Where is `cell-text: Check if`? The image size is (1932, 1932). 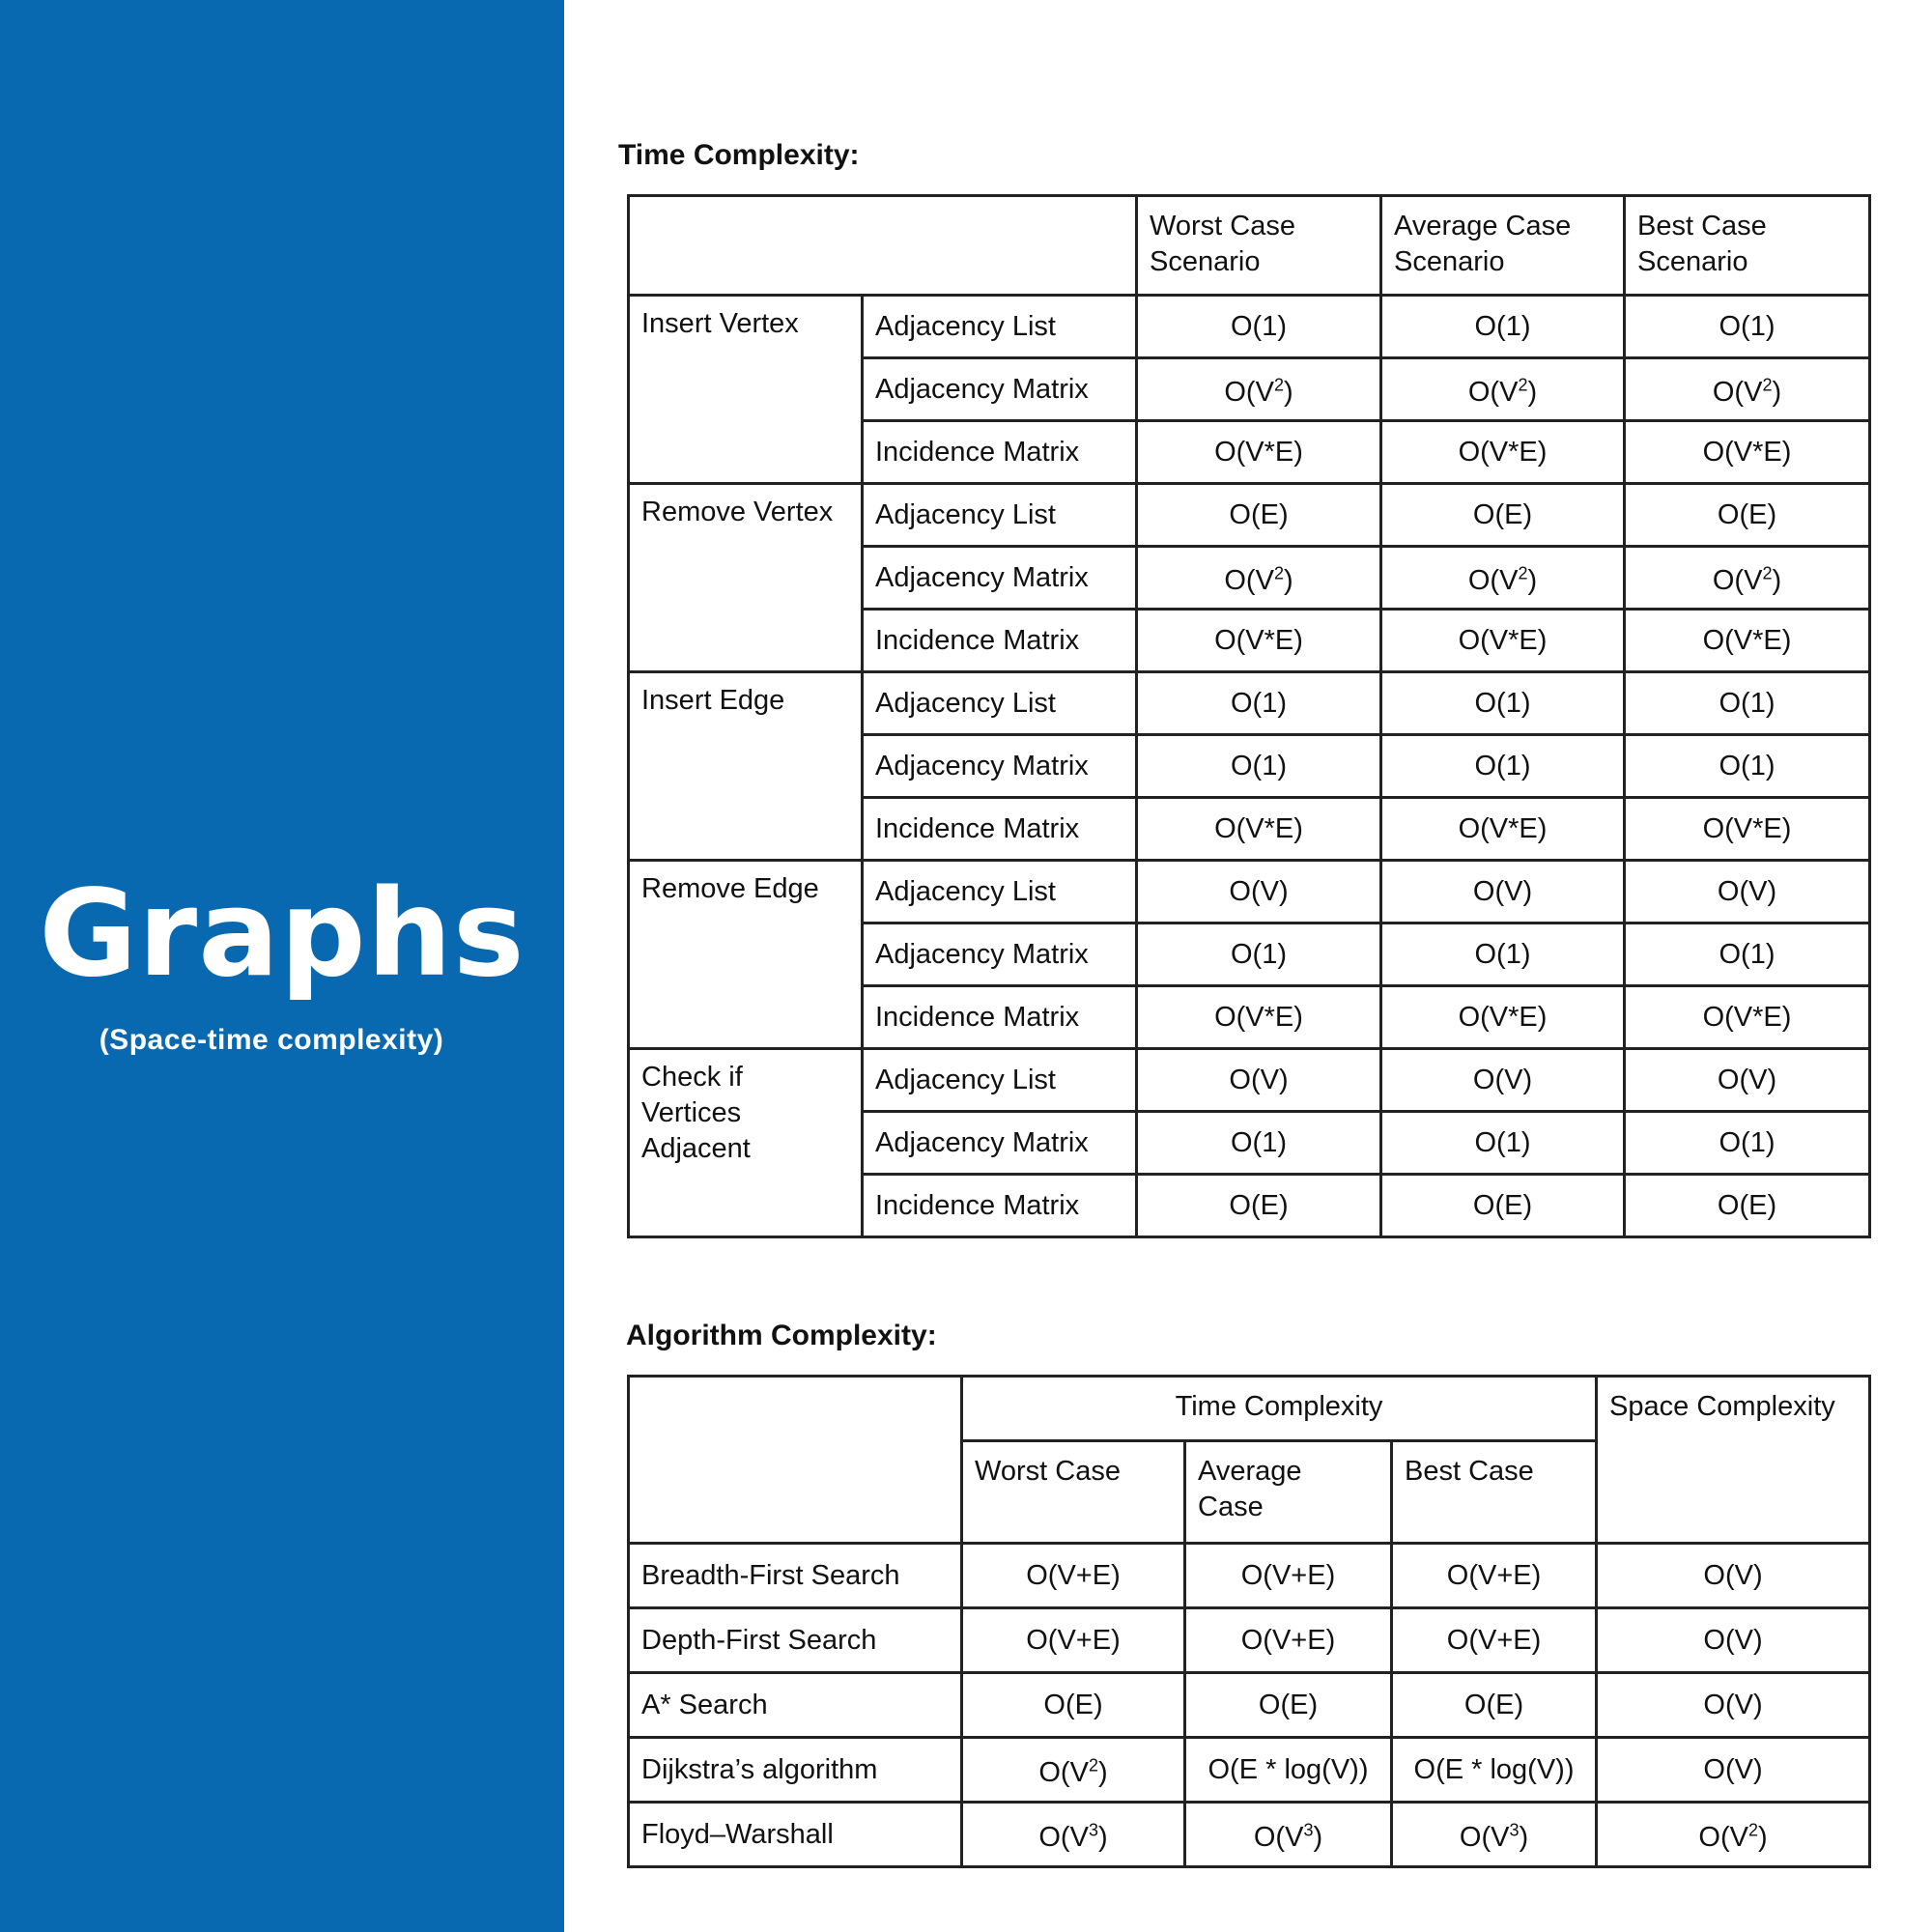 cell-text: Check if is located at coordinates (692, 1077).